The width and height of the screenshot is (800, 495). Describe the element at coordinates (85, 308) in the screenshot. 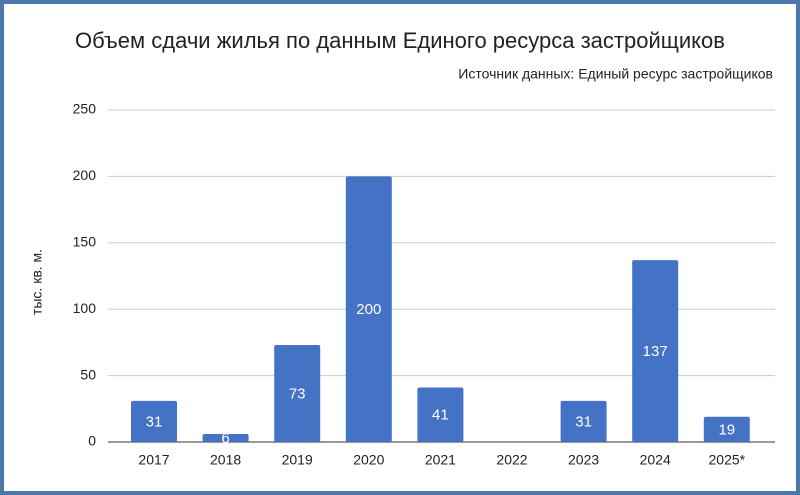

I see `y-tick-label: 100` at that location.